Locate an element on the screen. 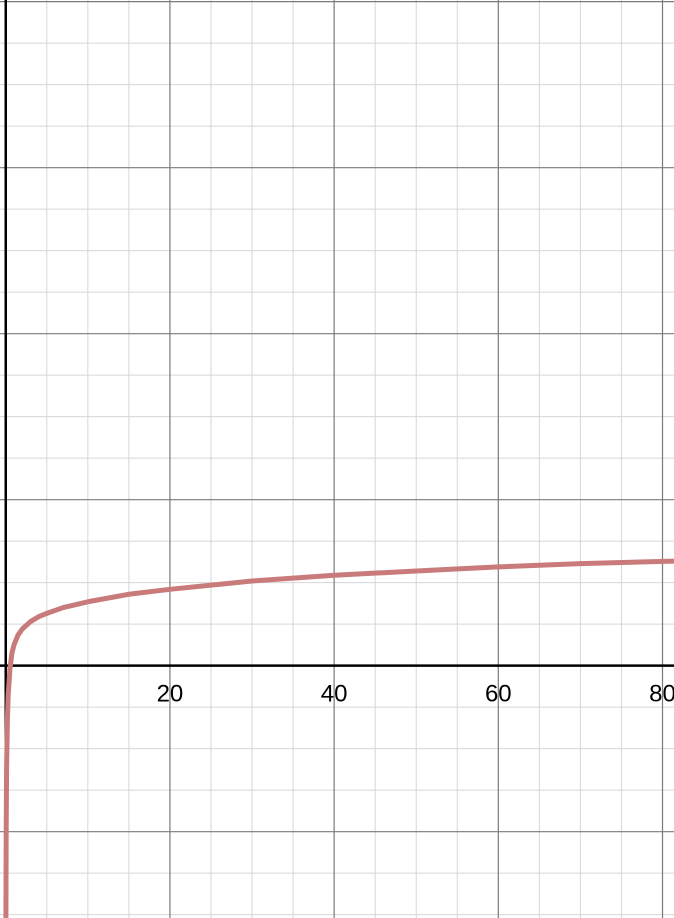 The image size is (674, 918). x-tick-label-2: 60 is located at coordinates (498, 694).